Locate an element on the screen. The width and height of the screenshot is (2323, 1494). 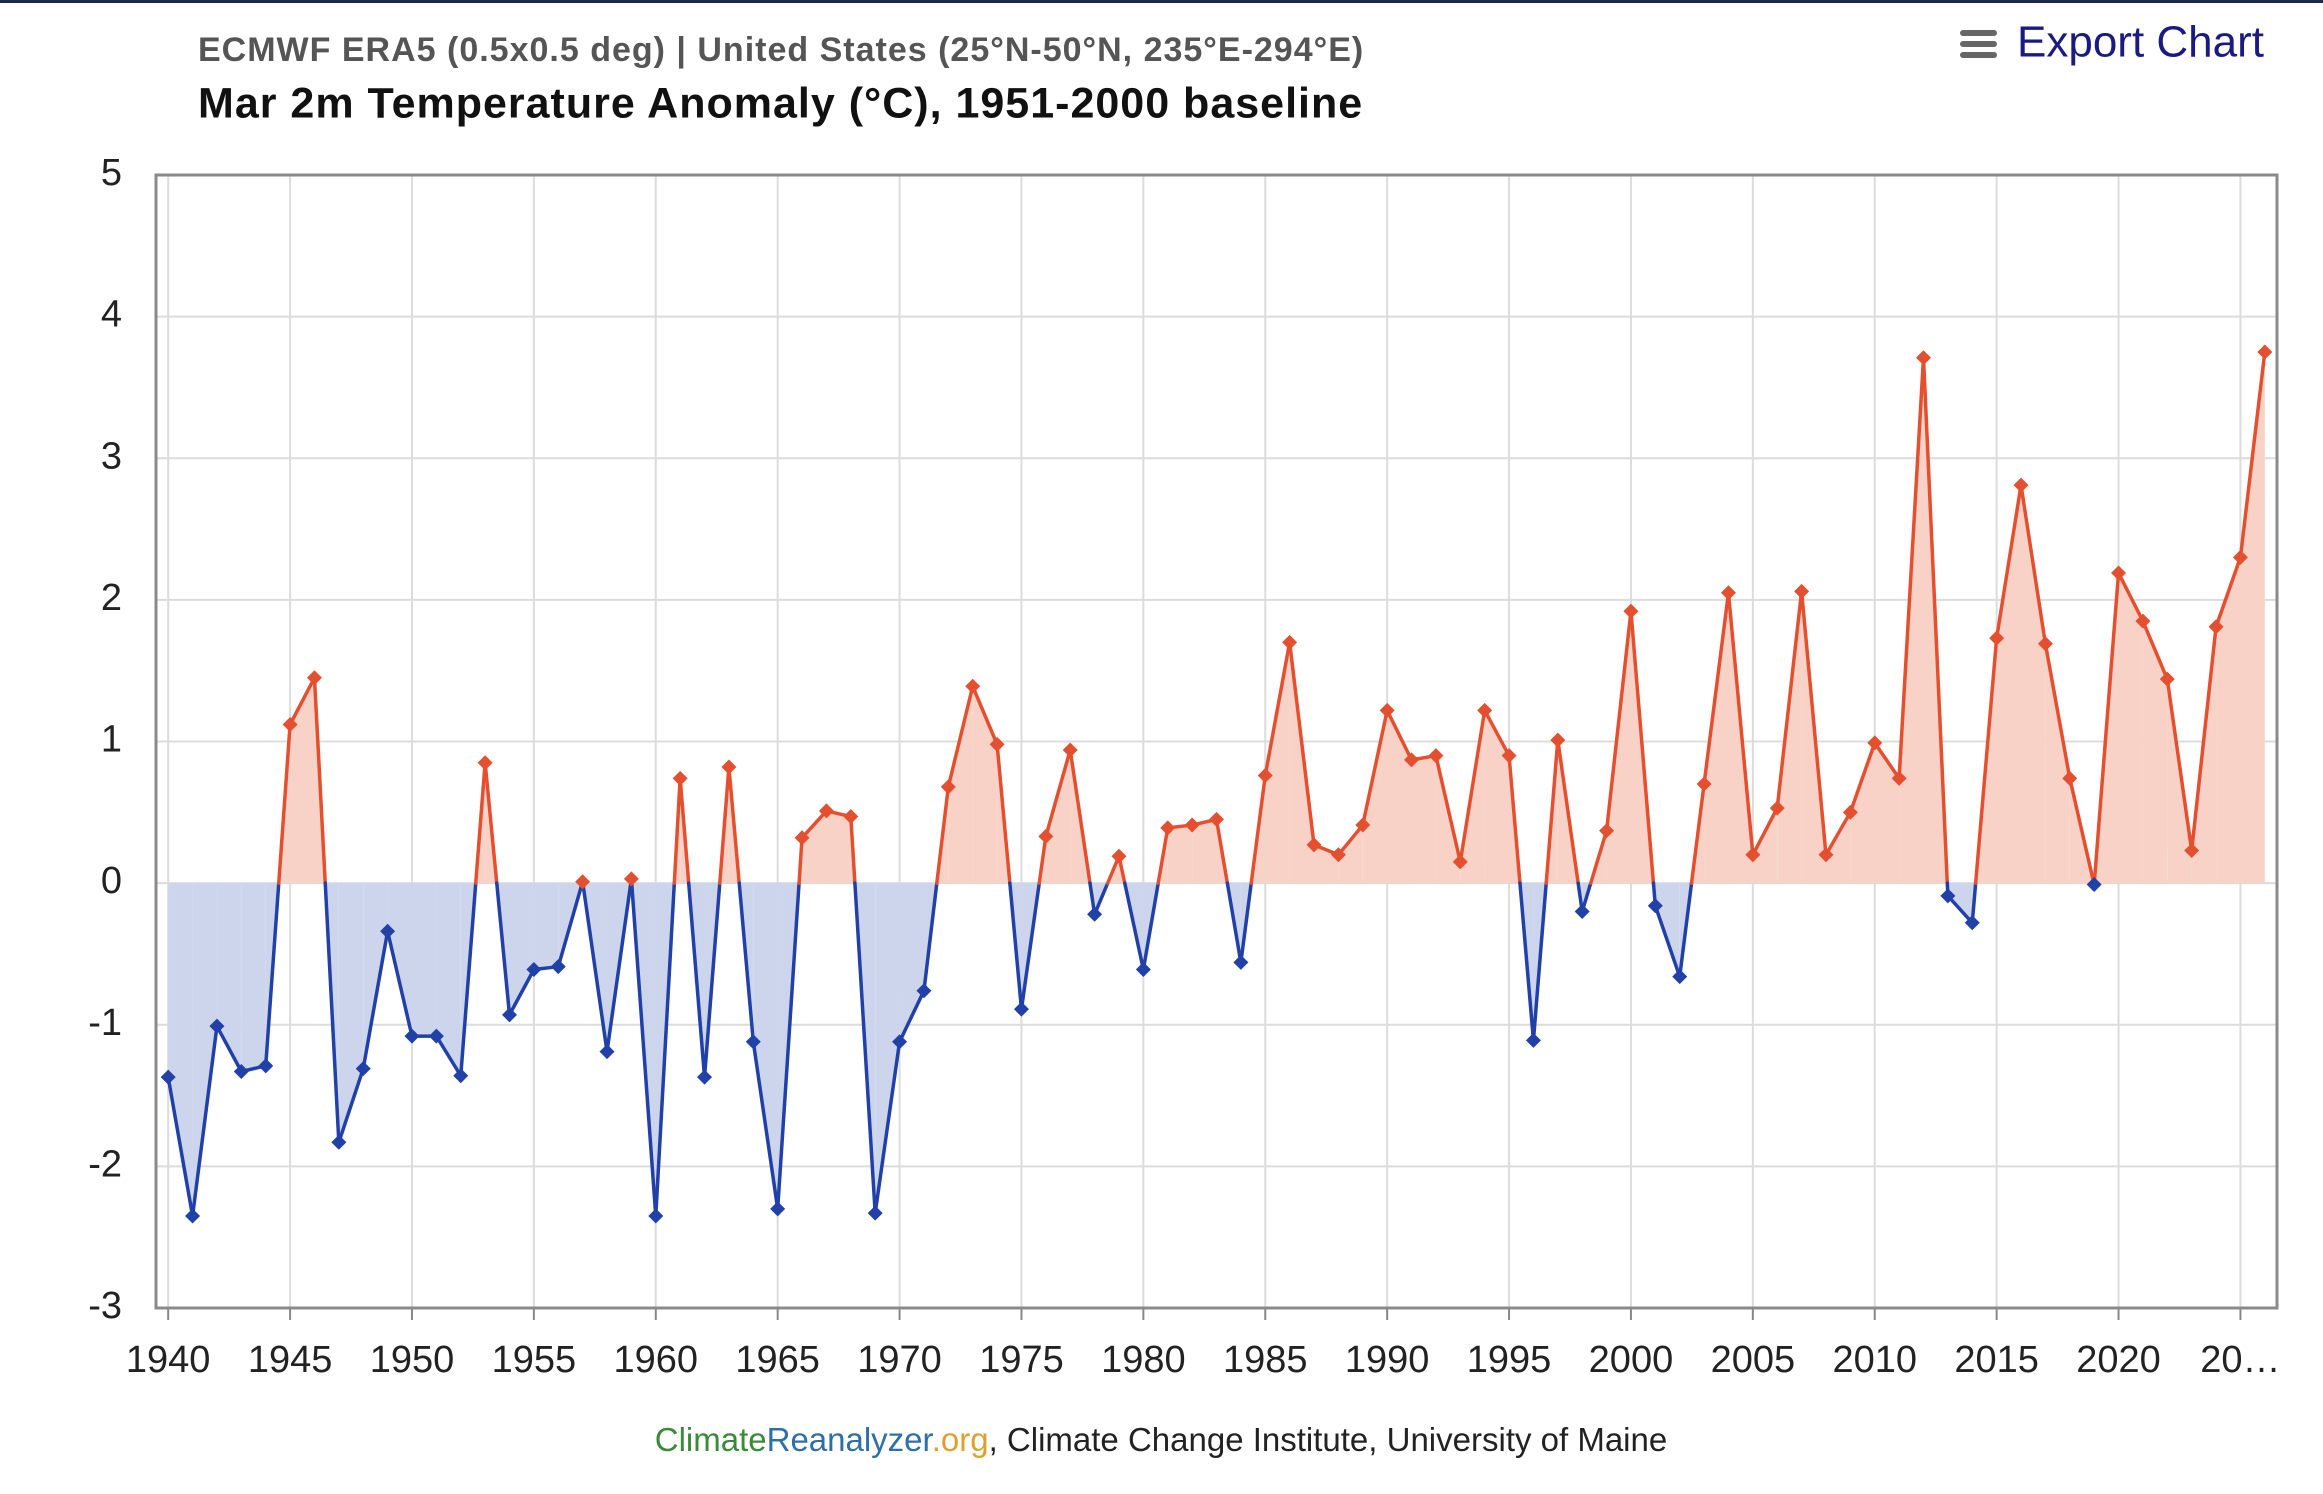
source-part: Reanalyzer is located at coordinates (850, 1439).